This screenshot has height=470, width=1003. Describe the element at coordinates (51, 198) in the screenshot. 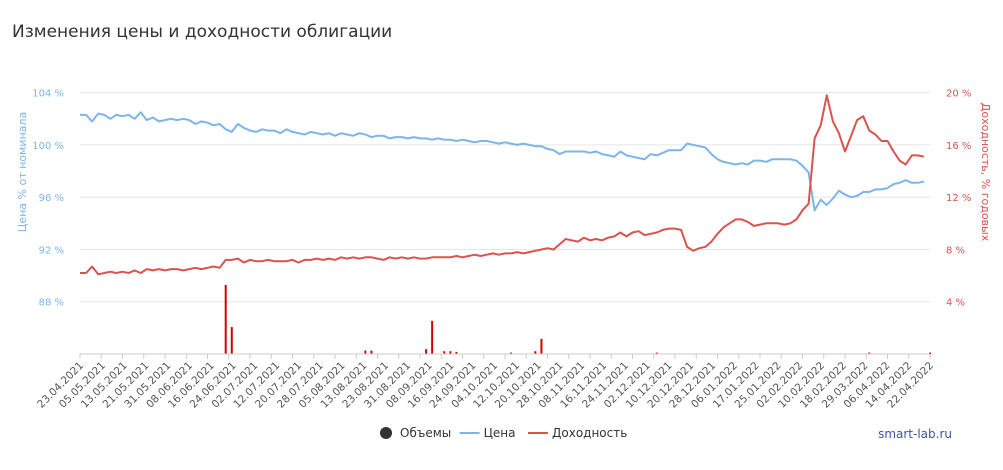

I see `left-tick-label: 96 %` at that location.